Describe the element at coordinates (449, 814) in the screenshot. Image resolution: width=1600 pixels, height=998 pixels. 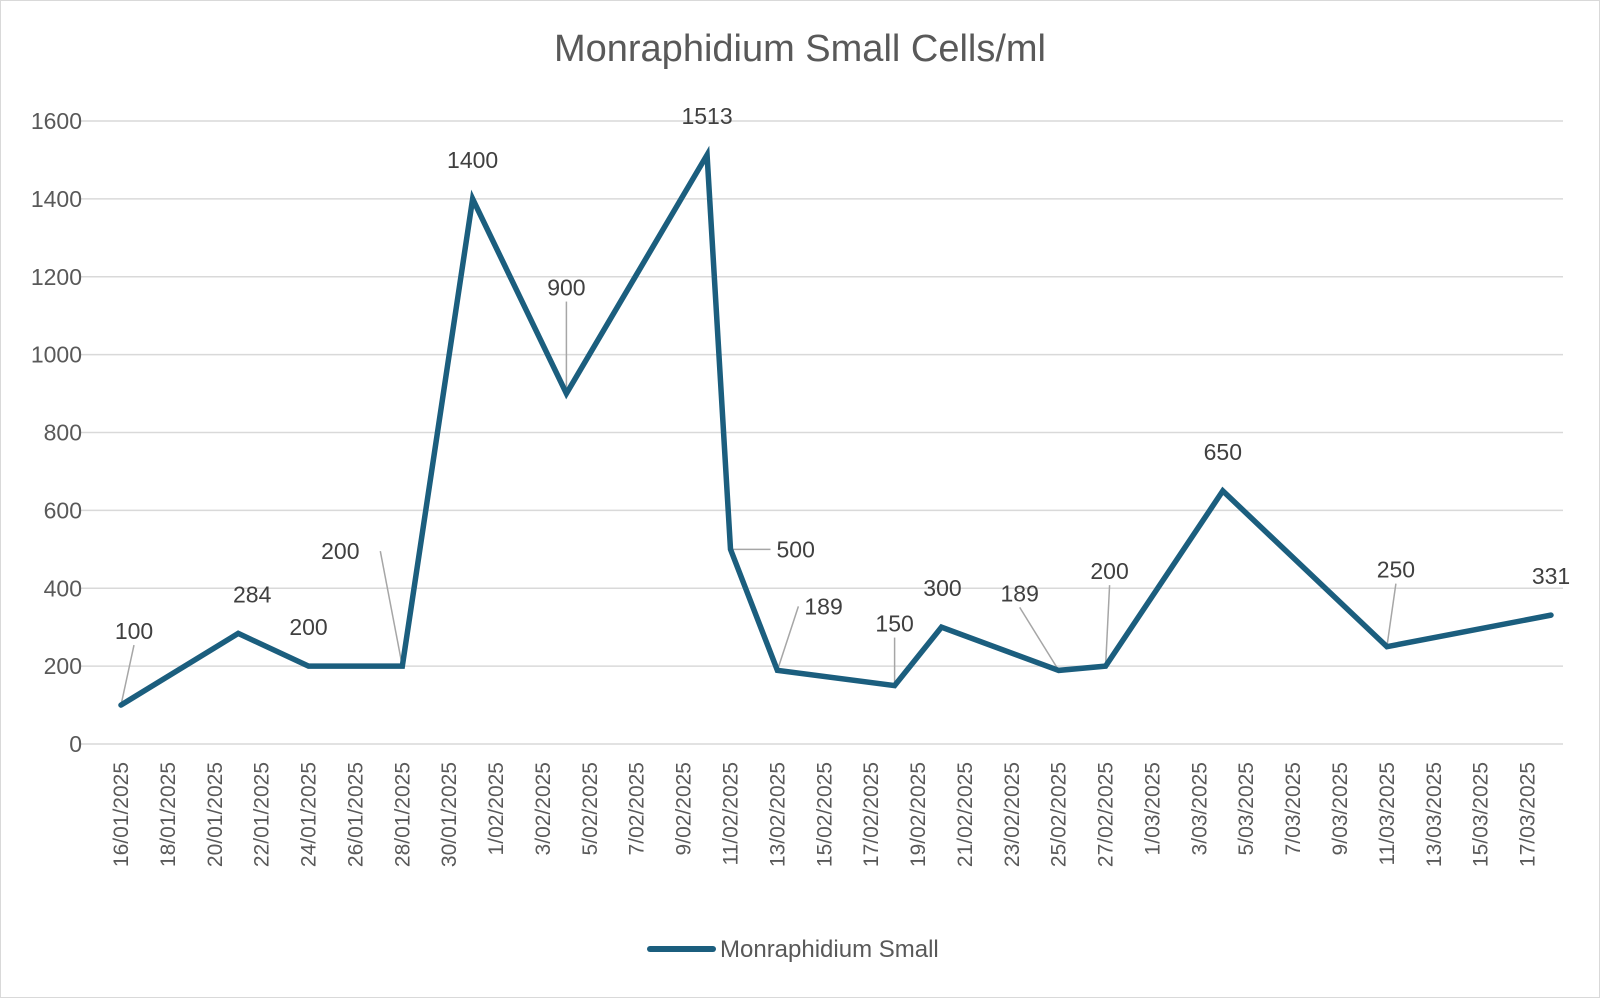
I see `x-tick-label: 30/01/2025` at that location.